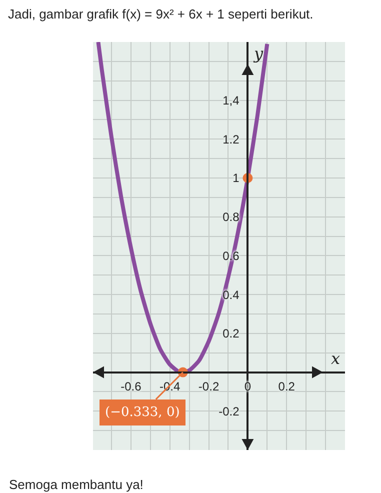 Image resolution: width=381 pixels, height=493 pixels. Describe the element at coordinates (76, 484) in the screenshot. I see `text: Semoga membantu ya!` at that location.